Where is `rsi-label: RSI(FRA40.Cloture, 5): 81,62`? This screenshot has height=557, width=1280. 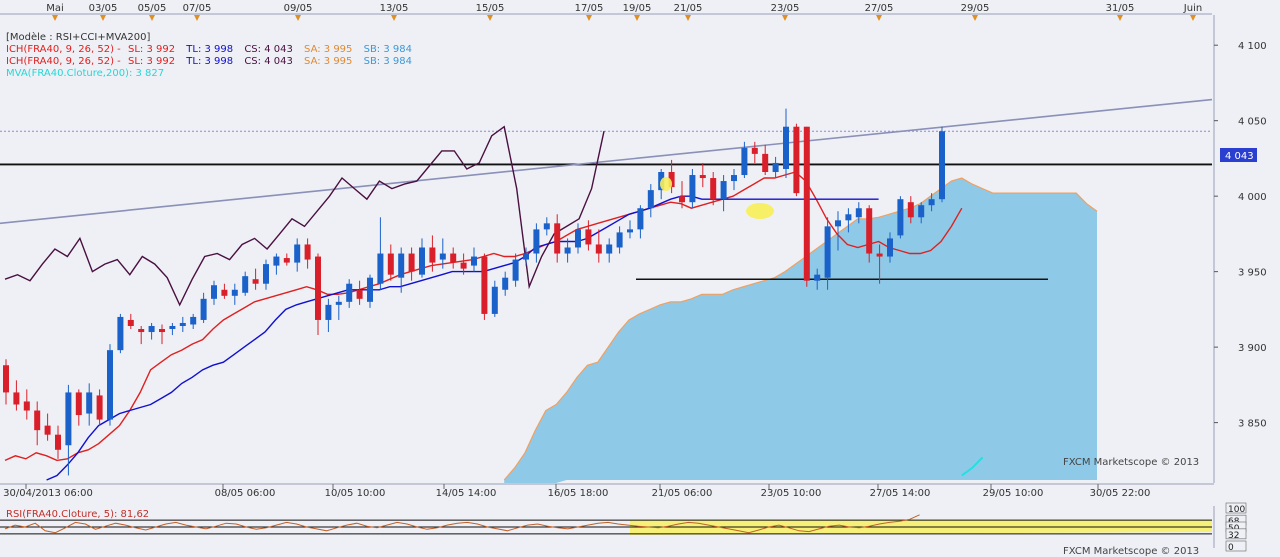 rsi-label: RSI(FRA40.Cloture, 5): 81,62 is located at coordinates (77, 514).